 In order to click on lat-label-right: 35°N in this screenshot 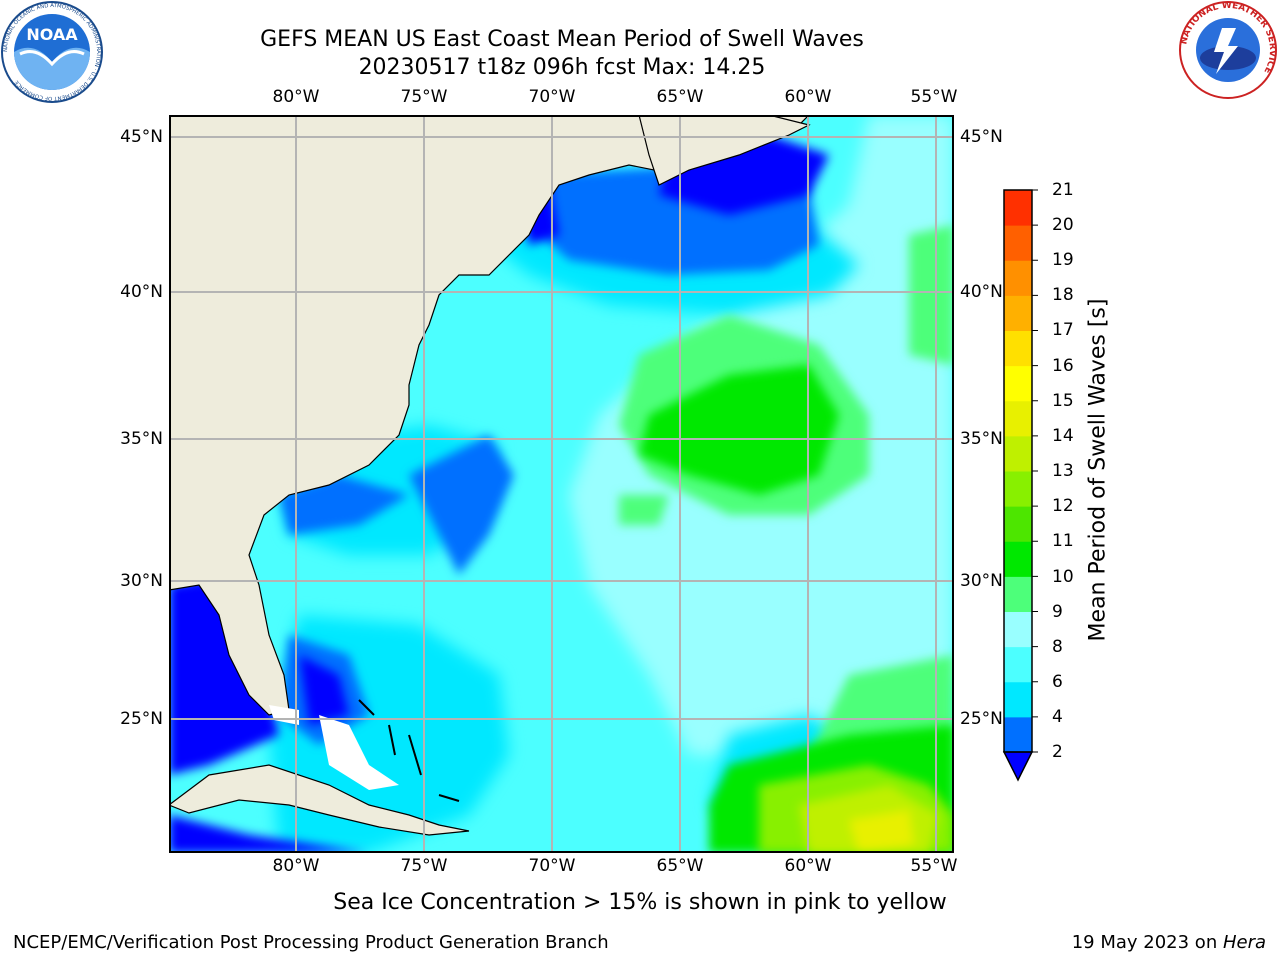, I will do `click(981, 439)`.